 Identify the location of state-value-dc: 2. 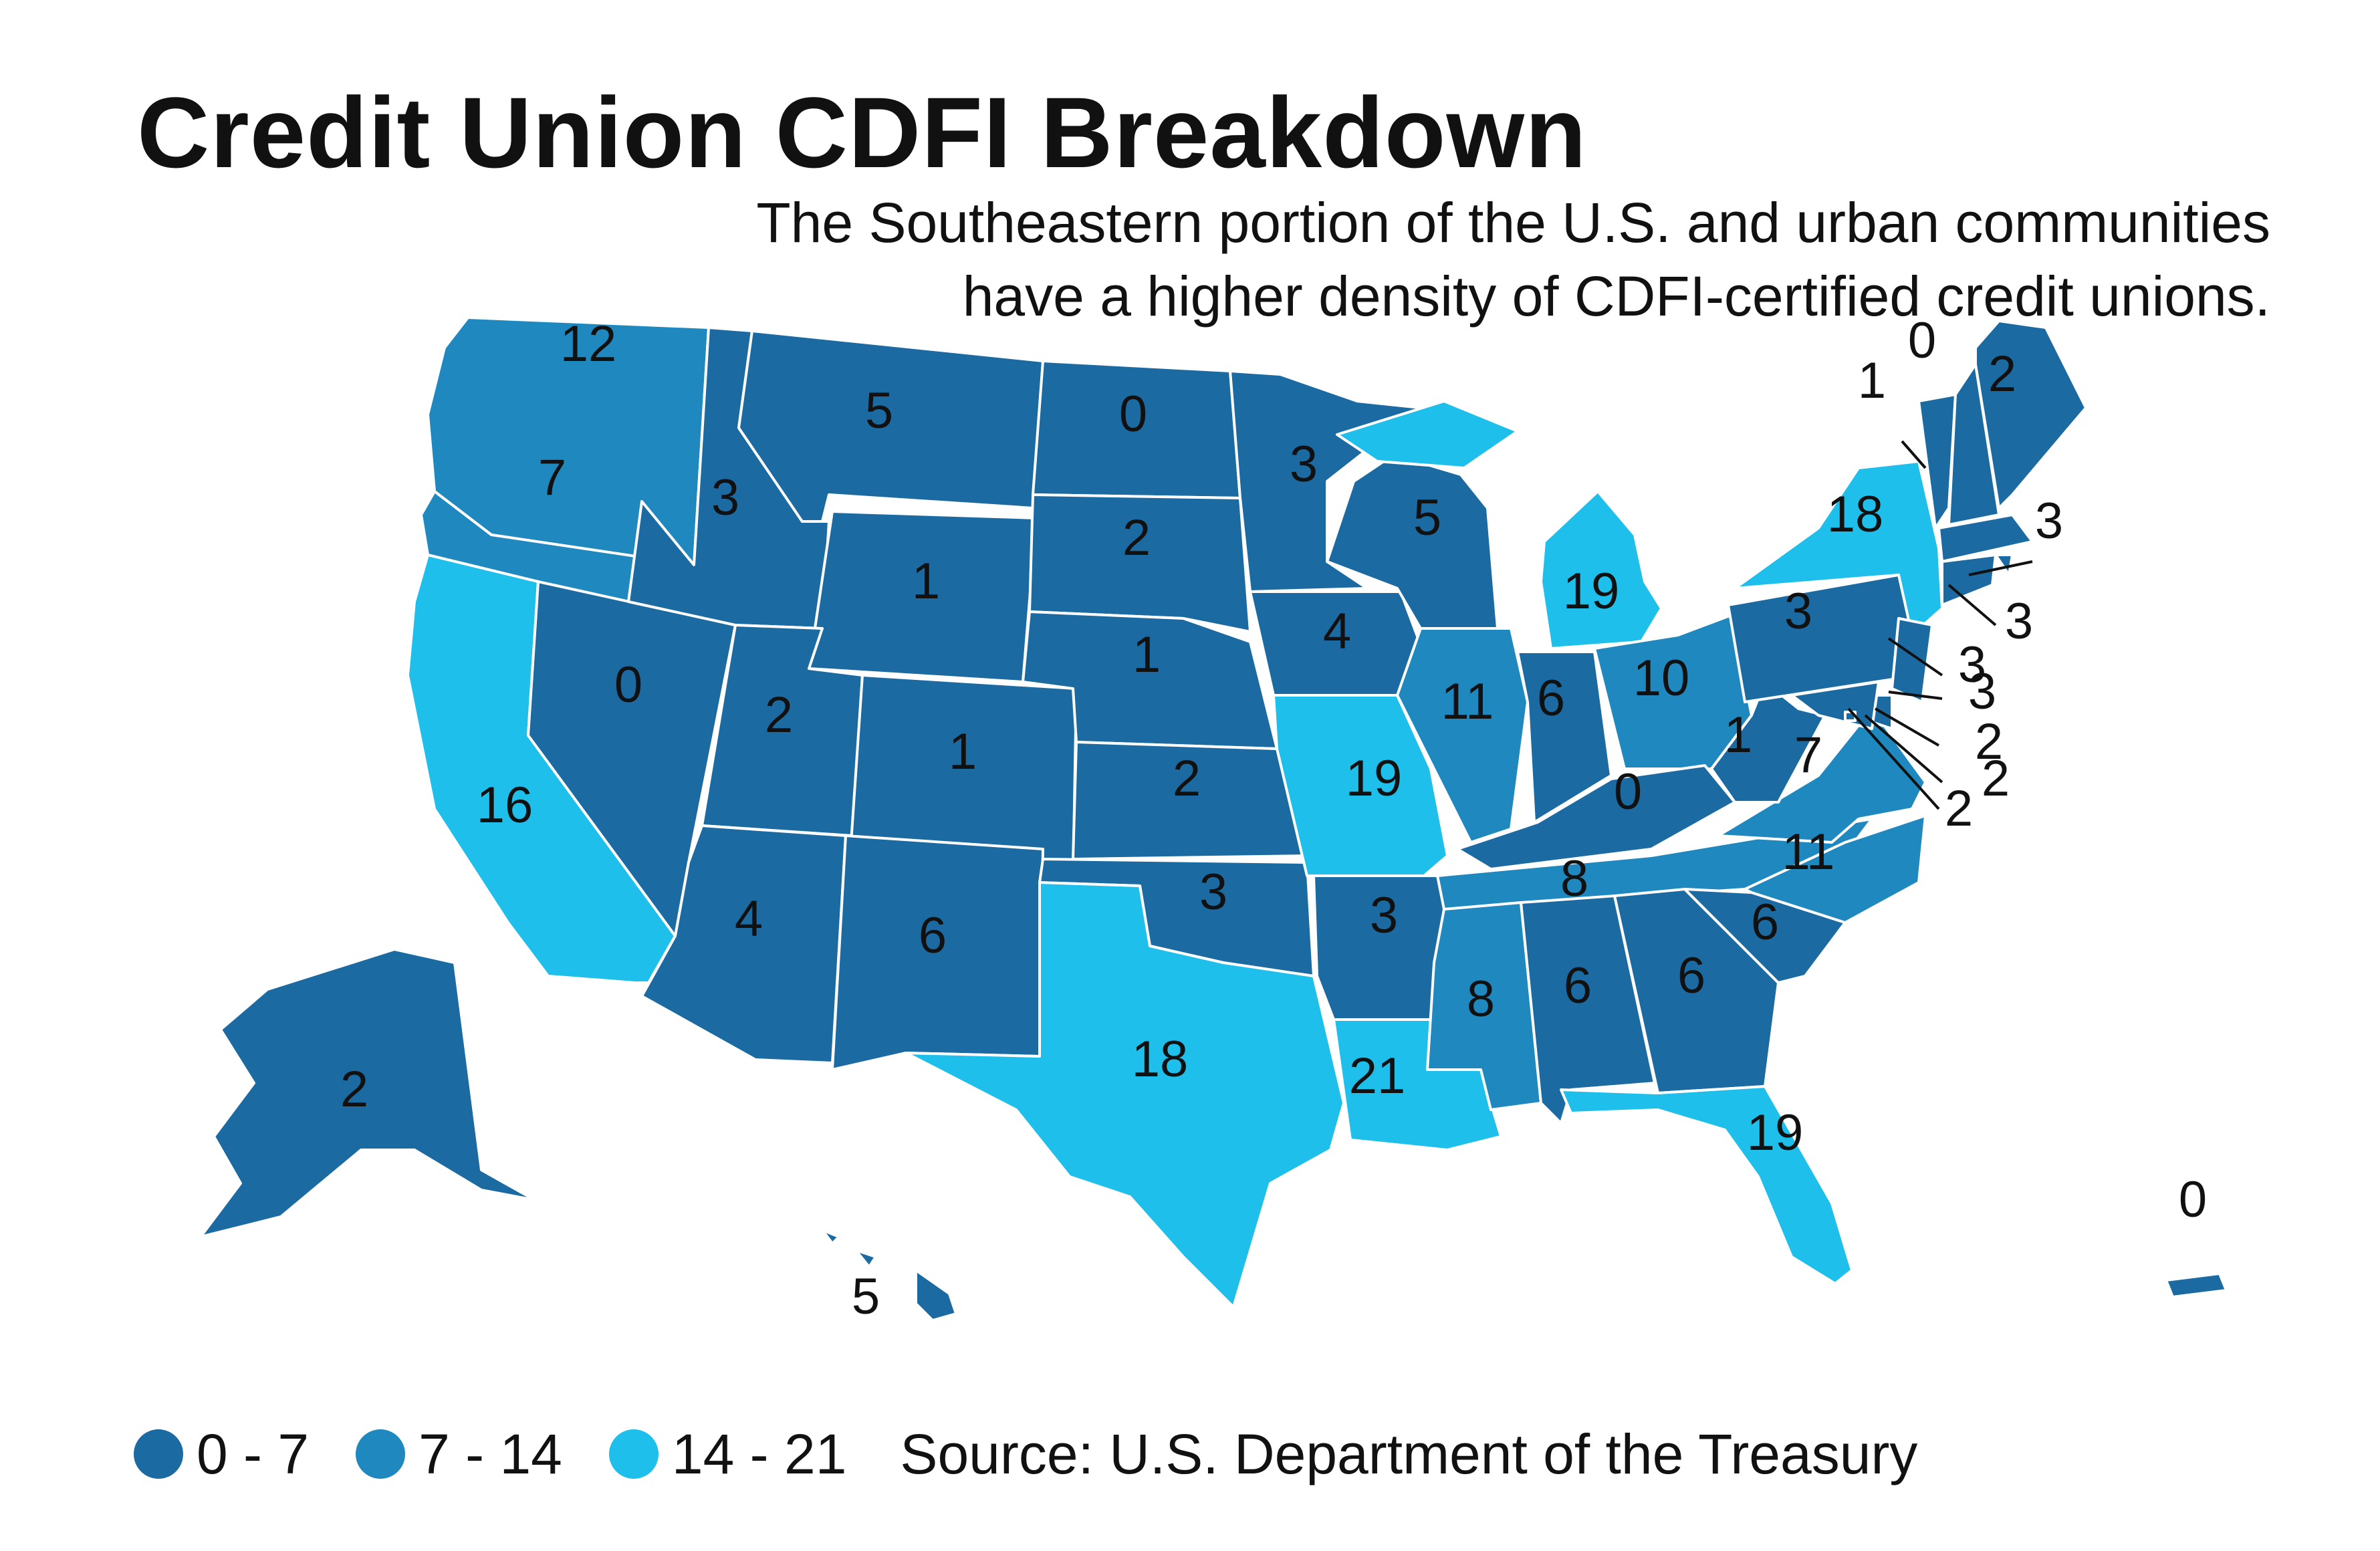
(1959, 808).